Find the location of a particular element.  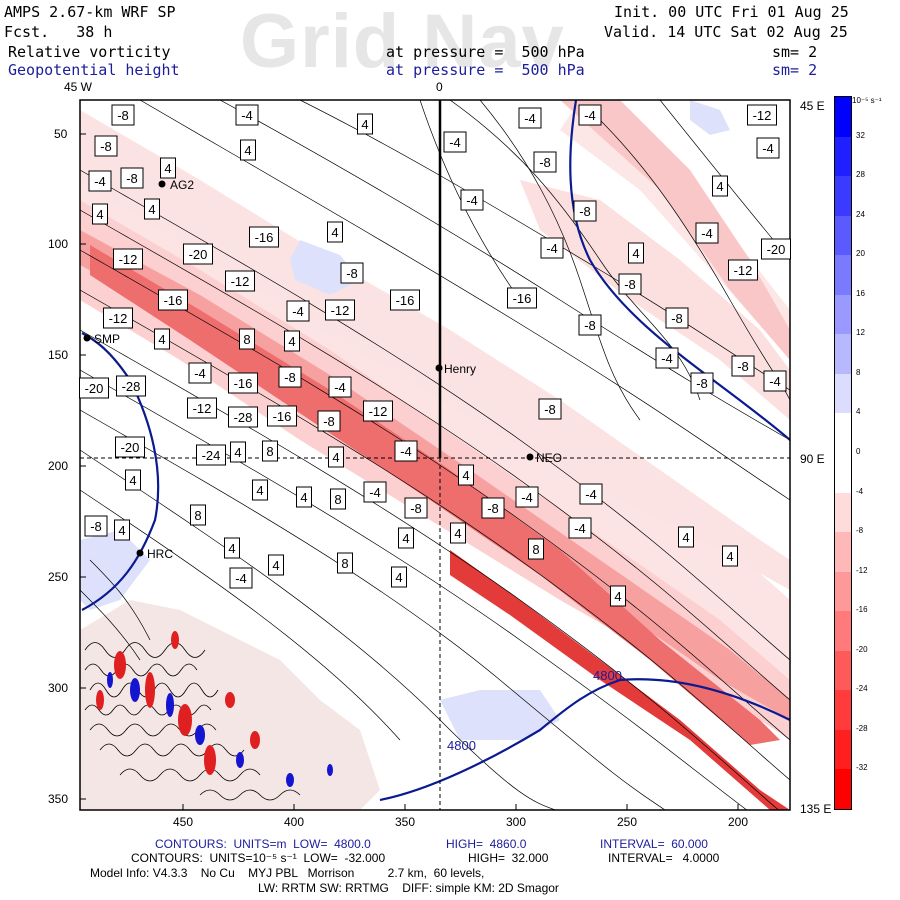

footer-vort-high: HIGH= 32.000 is located at coordinates (508, 858).